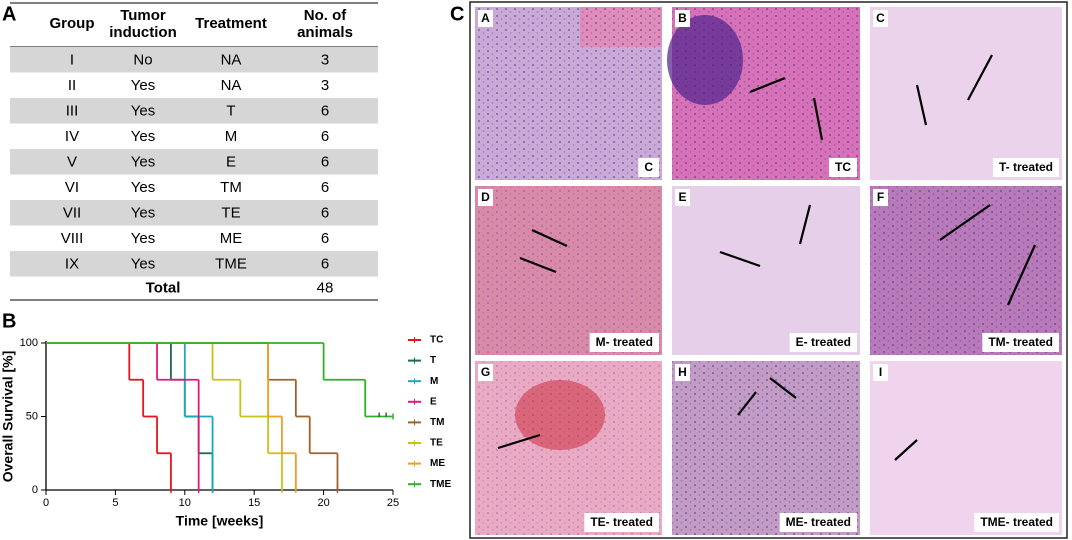  What do you see at coordinates (143, 32) in the screenshot?
I see `table-header: induction` at bounding box center [143, 32].